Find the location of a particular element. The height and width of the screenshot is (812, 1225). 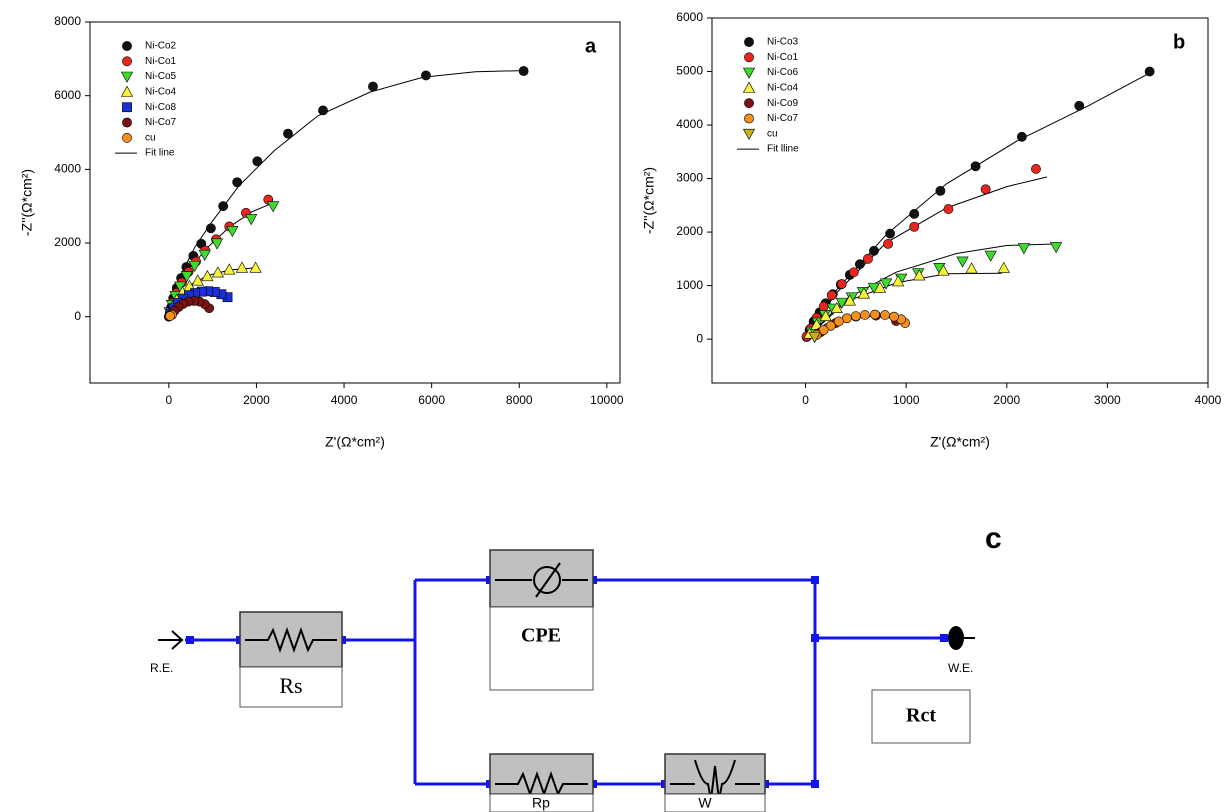

w-label: W is located at coordinates (705, 803).